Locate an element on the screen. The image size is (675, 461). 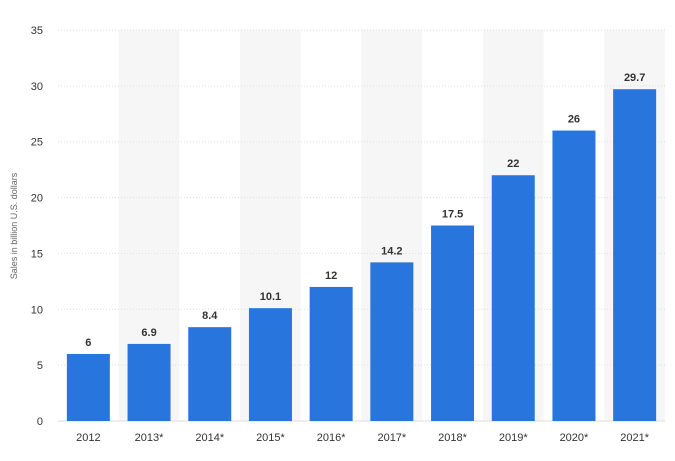
x-tick-label: 2018* is located at coordinates (452, 438).